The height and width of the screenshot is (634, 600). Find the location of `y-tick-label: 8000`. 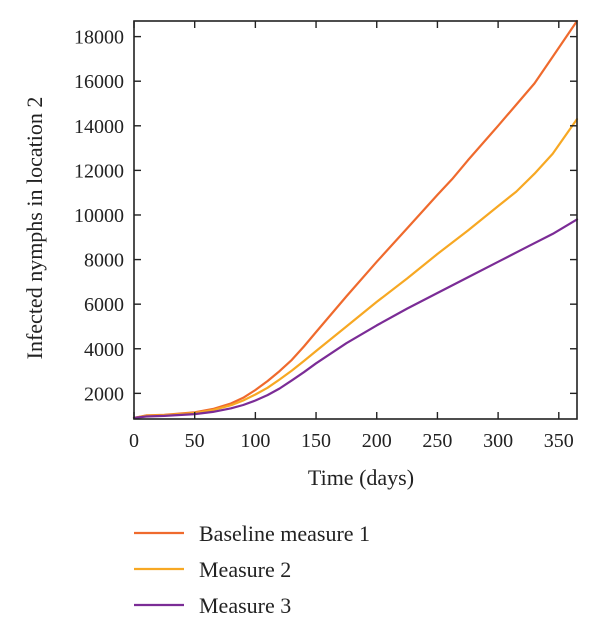

y-tick-label: 8000 is located at coordinates (104, 261).